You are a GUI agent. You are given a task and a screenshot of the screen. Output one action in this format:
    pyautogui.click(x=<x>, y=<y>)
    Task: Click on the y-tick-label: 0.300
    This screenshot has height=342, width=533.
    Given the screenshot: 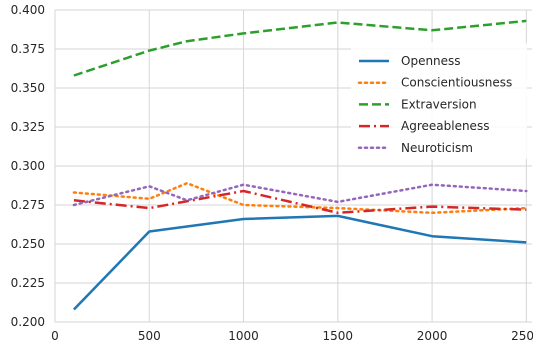 What is the action you would take?
    pyautogui.click(x=28, y=166)
    